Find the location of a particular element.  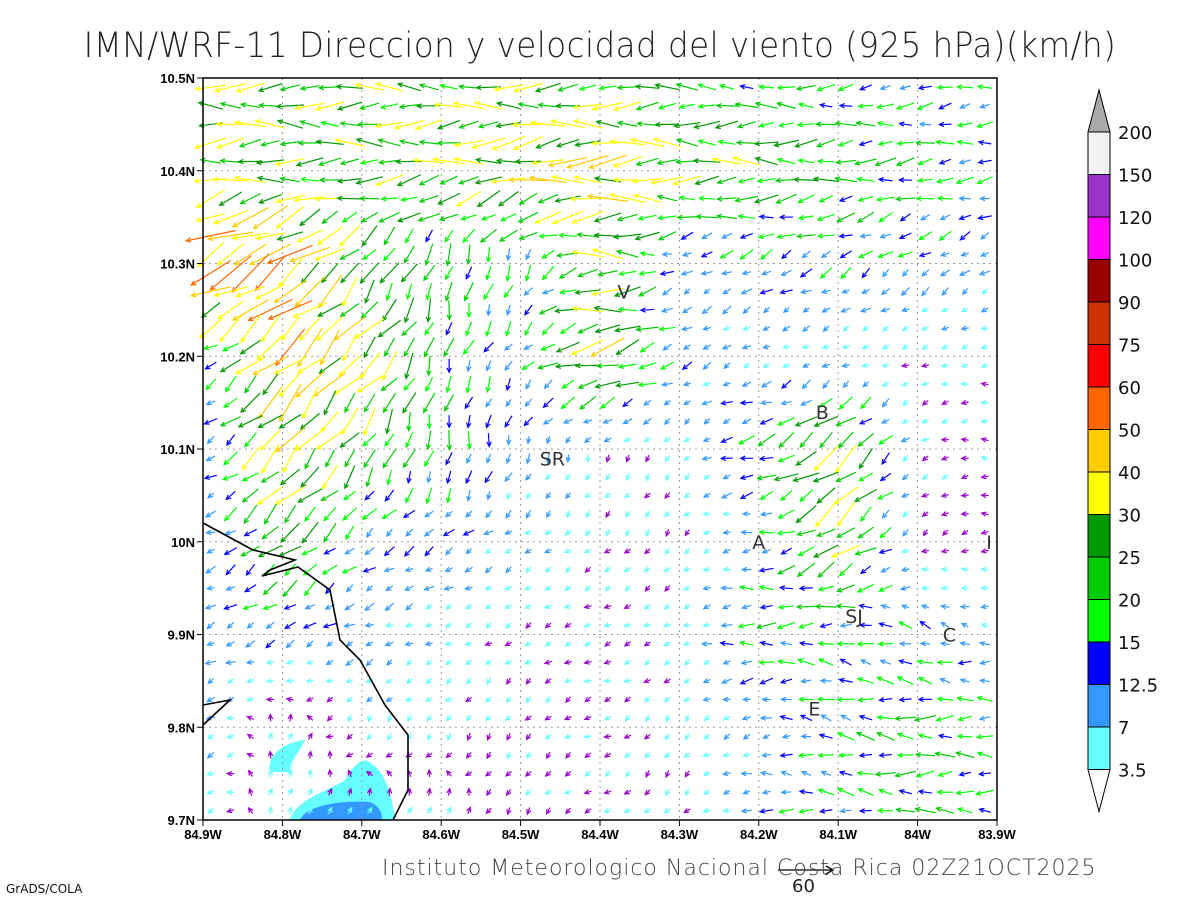

colorbar-swatch is located at coordinates (1099, 536).